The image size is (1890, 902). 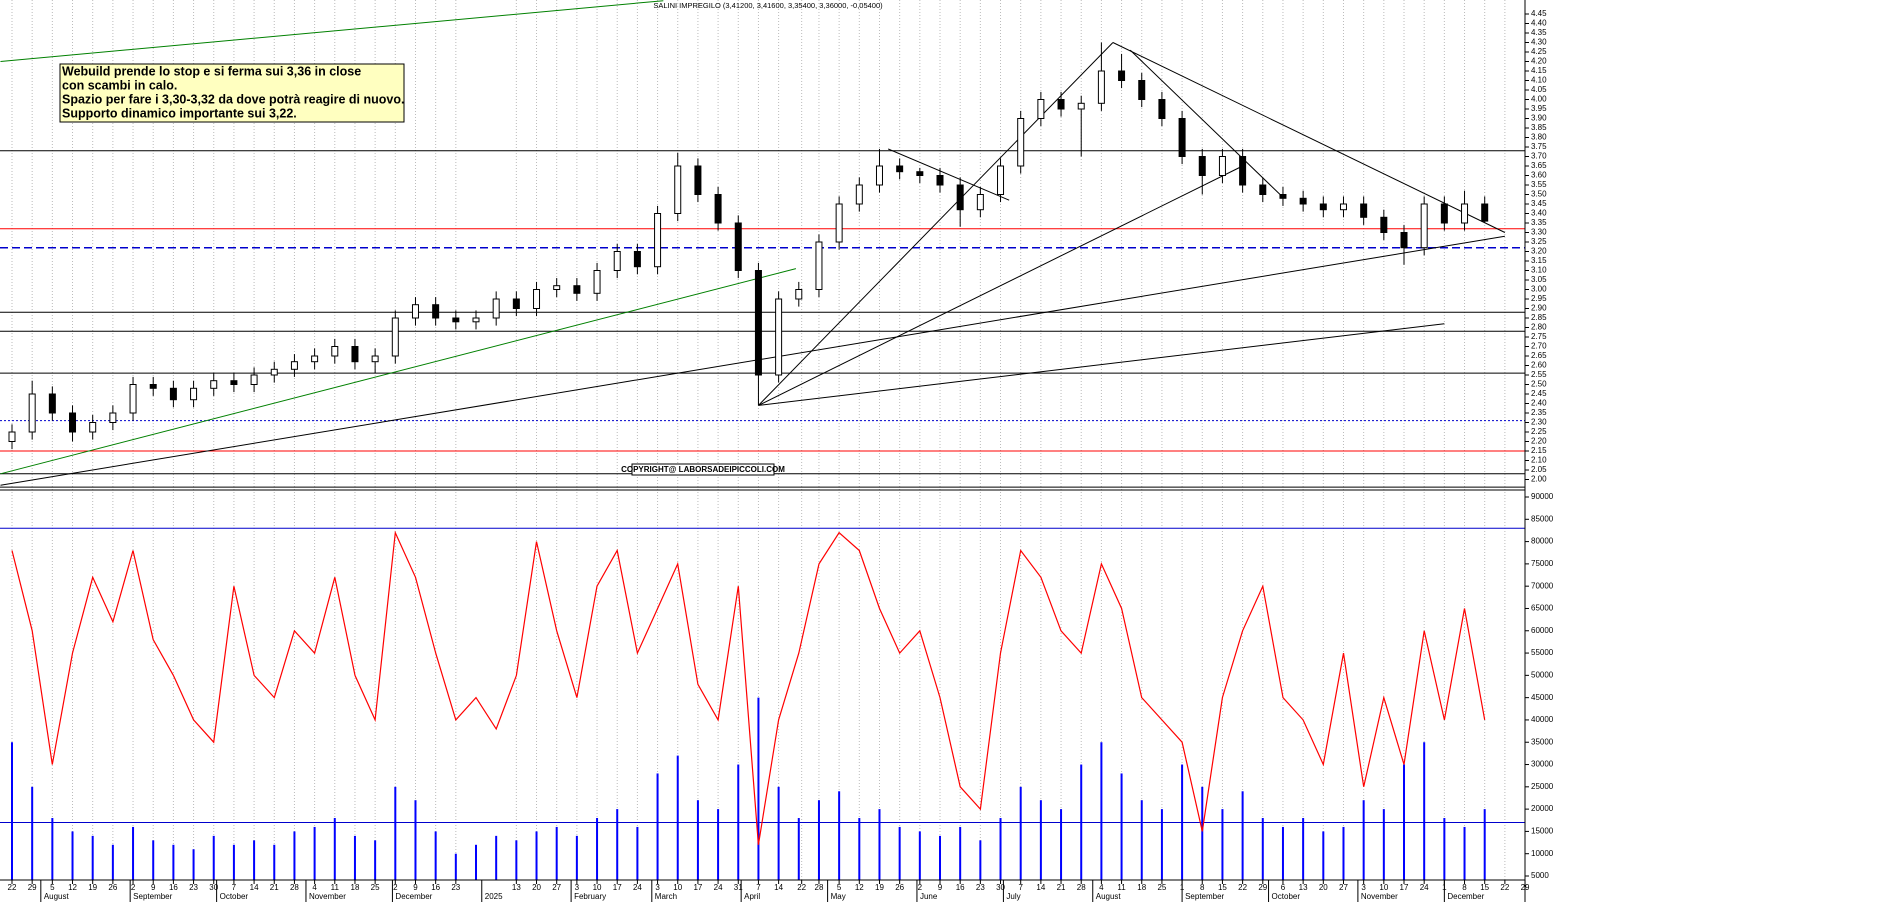 I want to click on x-tick-label: 22, so click(x=12, y=887).